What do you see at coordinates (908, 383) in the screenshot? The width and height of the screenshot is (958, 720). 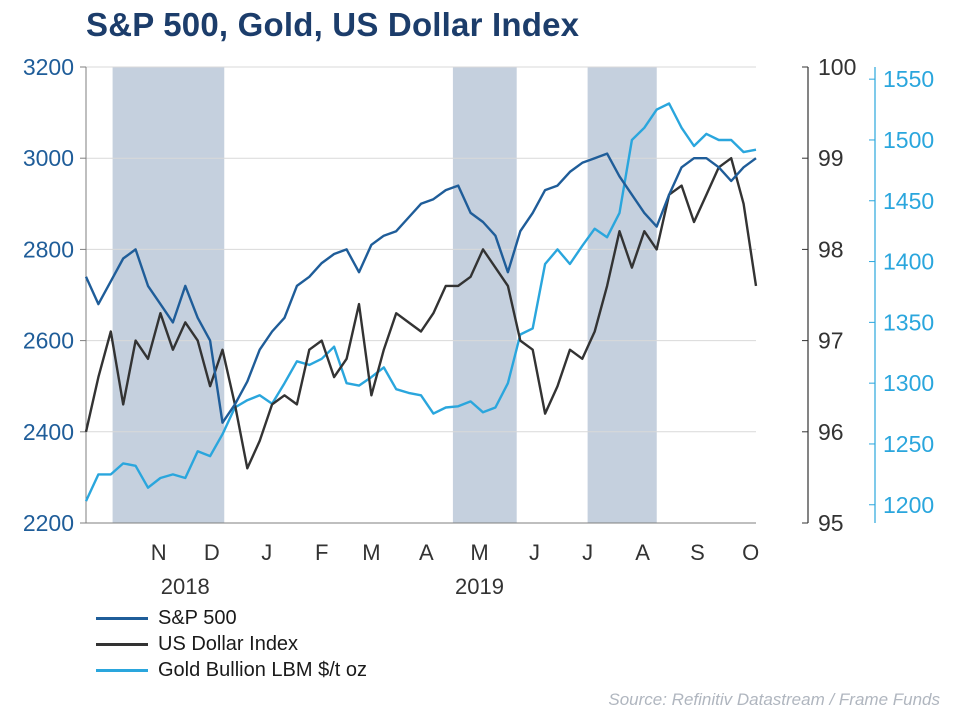 I see `right-axis-label-2: 1300` at bounding box center [908, 383].